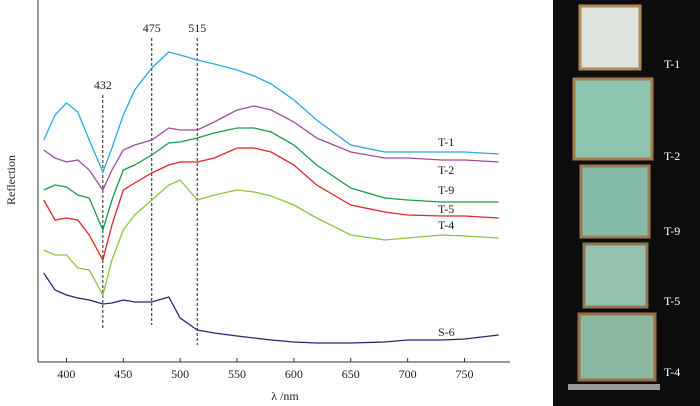 This screenshot has width=700, height=406. I want to click on photo-label: T-5, so click(672, 301).